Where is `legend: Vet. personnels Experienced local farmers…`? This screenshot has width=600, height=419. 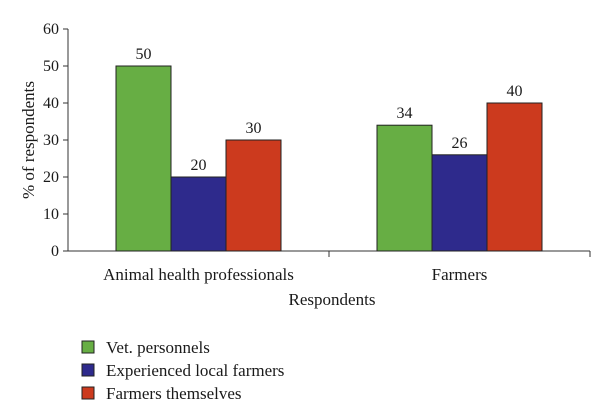 legend: Vet. personnels Experienced local farmers… is located at coordinates (182, 370).